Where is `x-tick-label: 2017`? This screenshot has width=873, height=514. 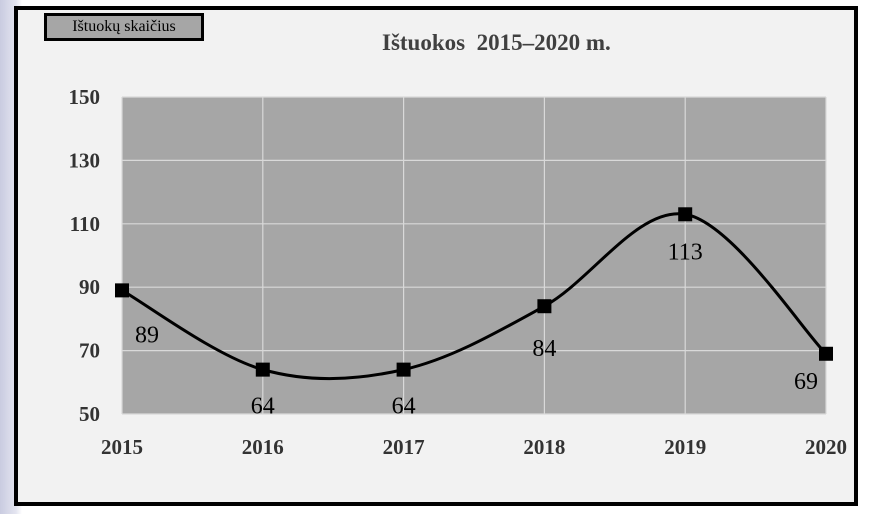
x-tick-label: 2017 is located at coordinates (404, 447).